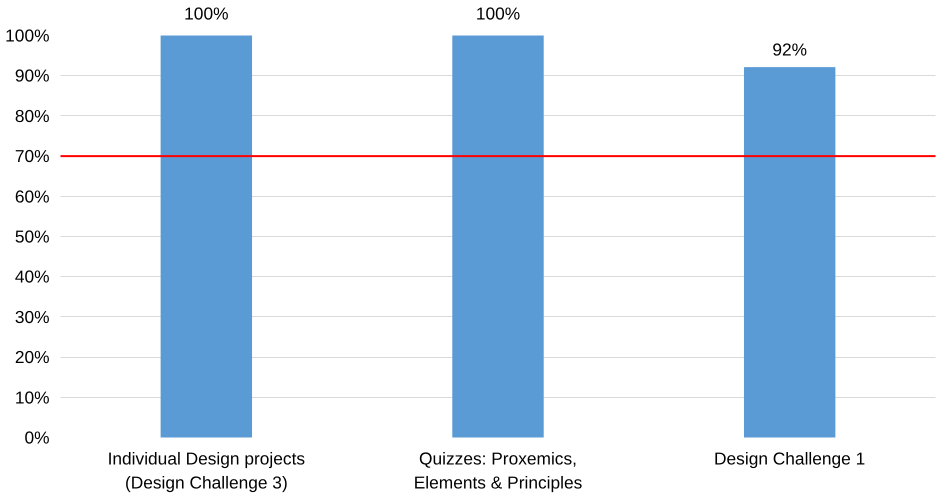 The image size is (947, 501). Describe the element at coordinates (207, 470) in the screenshot. I see `x-tick-label: Individual Design projects (Design Challenge 3)` at that location.